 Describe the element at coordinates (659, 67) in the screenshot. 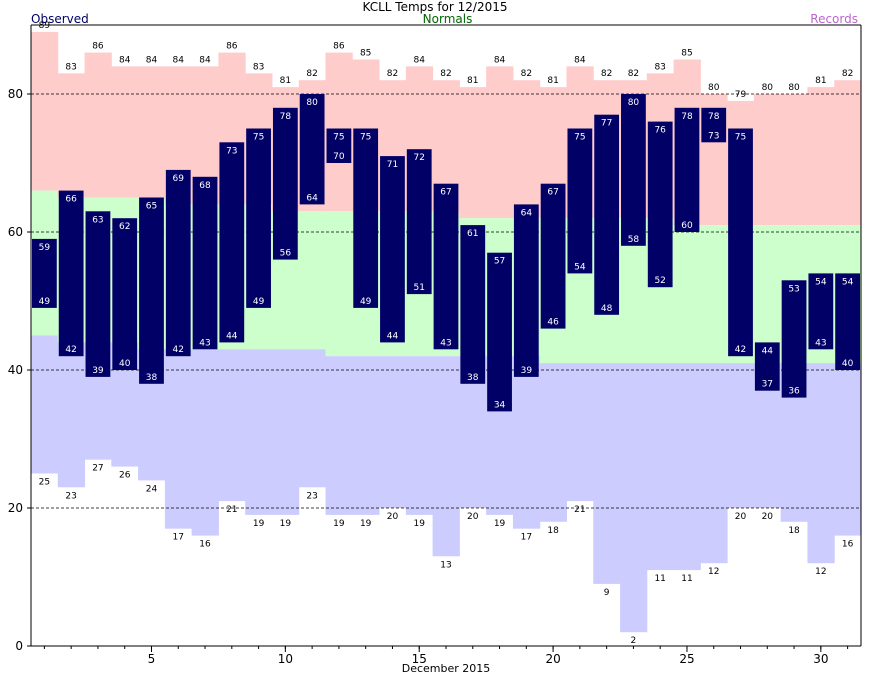

I see `record-high-label: 83` at that location.